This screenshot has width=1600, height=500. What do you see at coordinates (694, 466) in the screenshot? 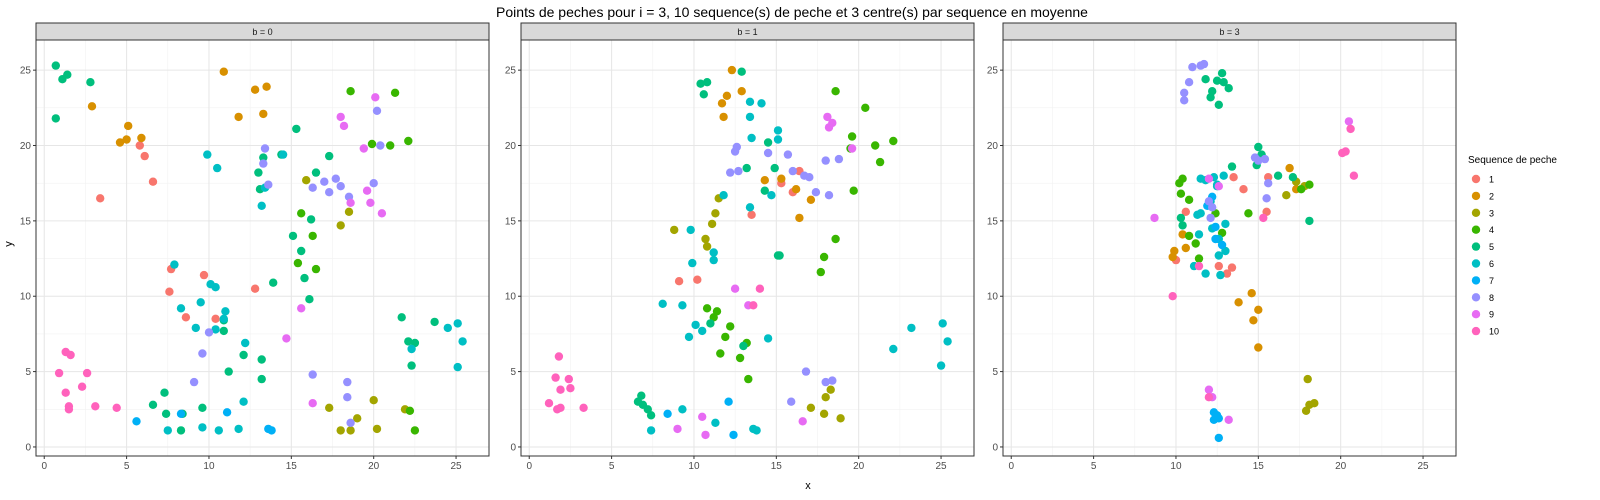
I see `x-tick-label: 10` at bounding box center [694, 466].